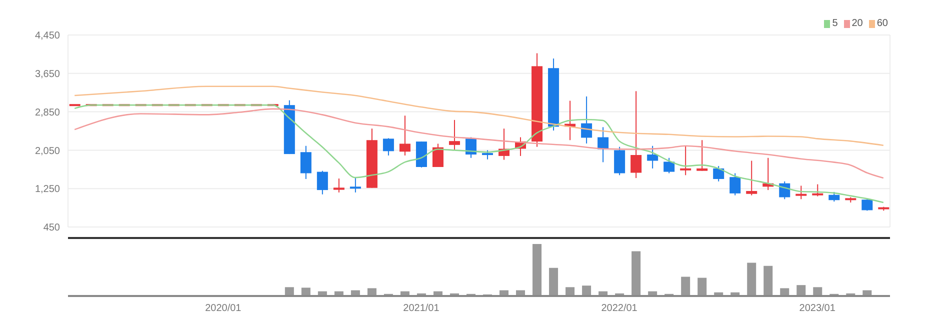 The width and height of the screenshot is (936, 326). What do you see at coordinates (47, 36) in the screenshot?
I see `y-tick-label: 4,450` at bounding box center [47, 36].